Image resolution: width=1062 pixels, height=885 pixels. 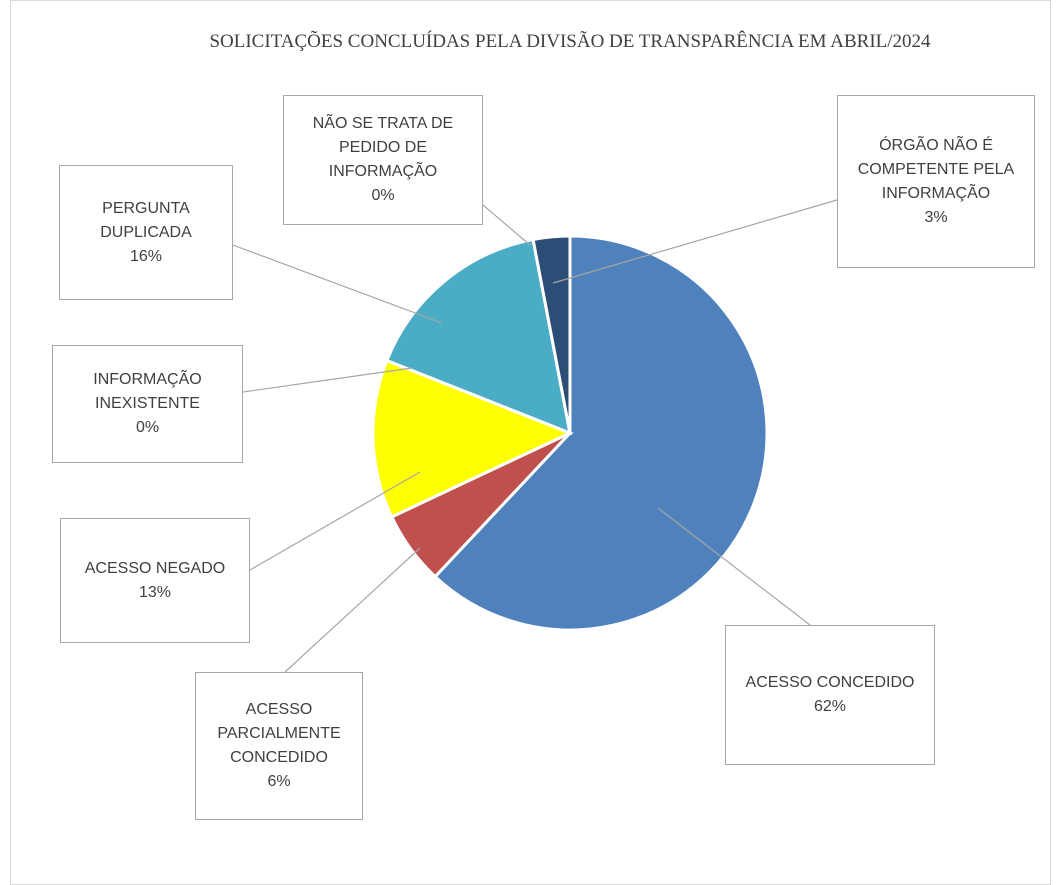 I want to click on label-value: 16%, so click(x=146, y=256).